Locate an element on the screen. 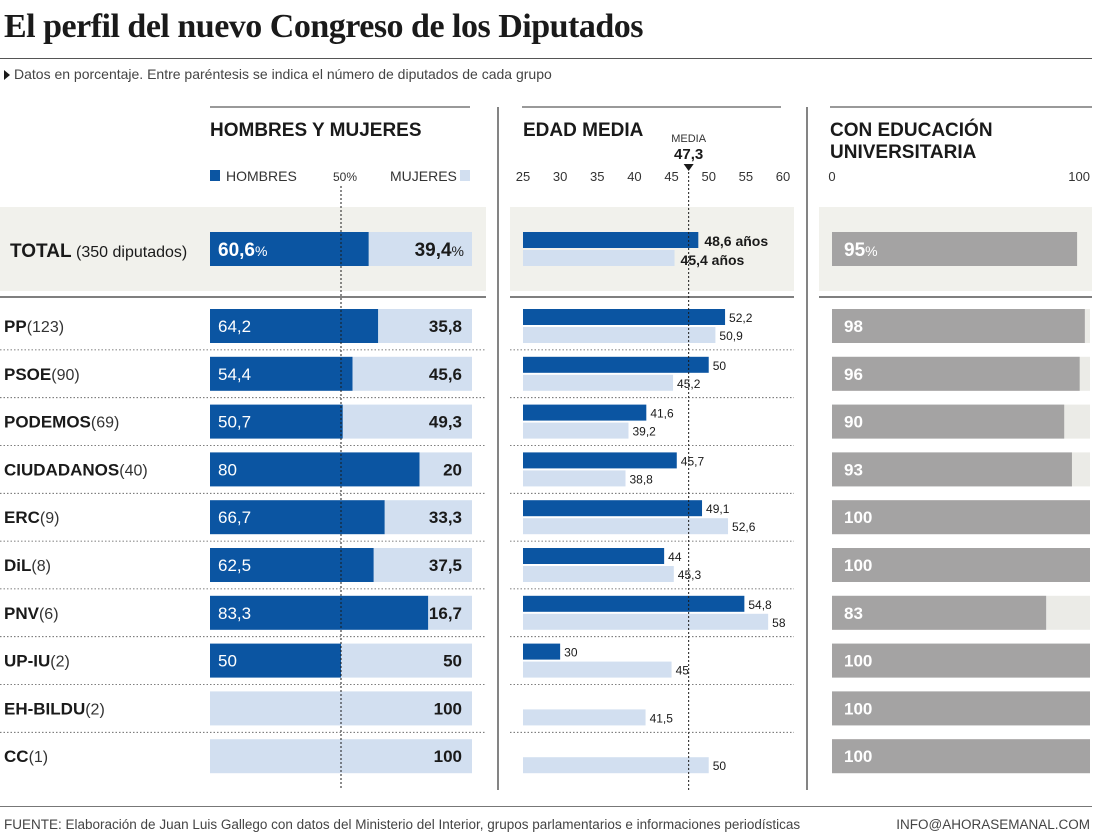  legend-women-label: MUJERES is located at coordinates (423, 176).